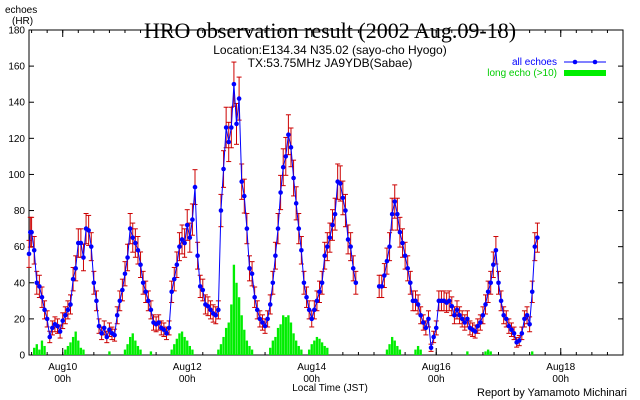 The width and height of the screenshot is (640, 400). Describe the element at coordinates (329, 50) in the screenshot. I see `chart-subtitle-line-1: Location:E134.34 N35.02 (sayo-cho Hyogo)` at that location.